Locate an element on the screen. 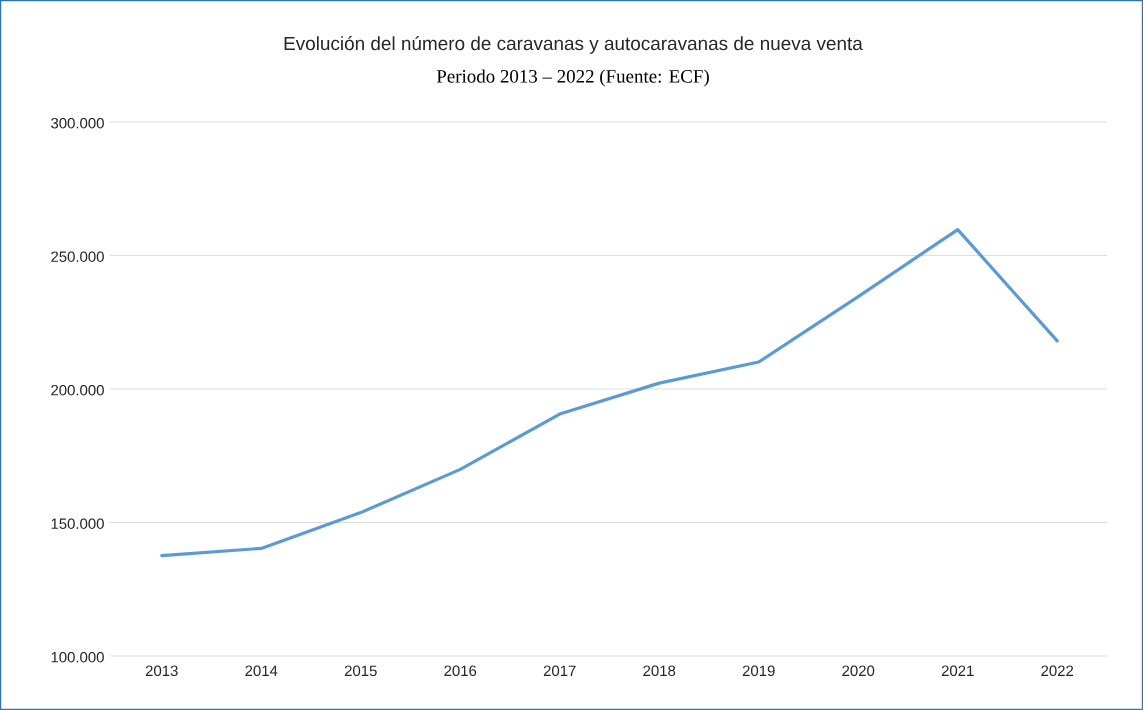 Image resolution: width=1143 pixels, height=710 pixels. x-tick-label: 2013 is located at coordinates (161, 671).